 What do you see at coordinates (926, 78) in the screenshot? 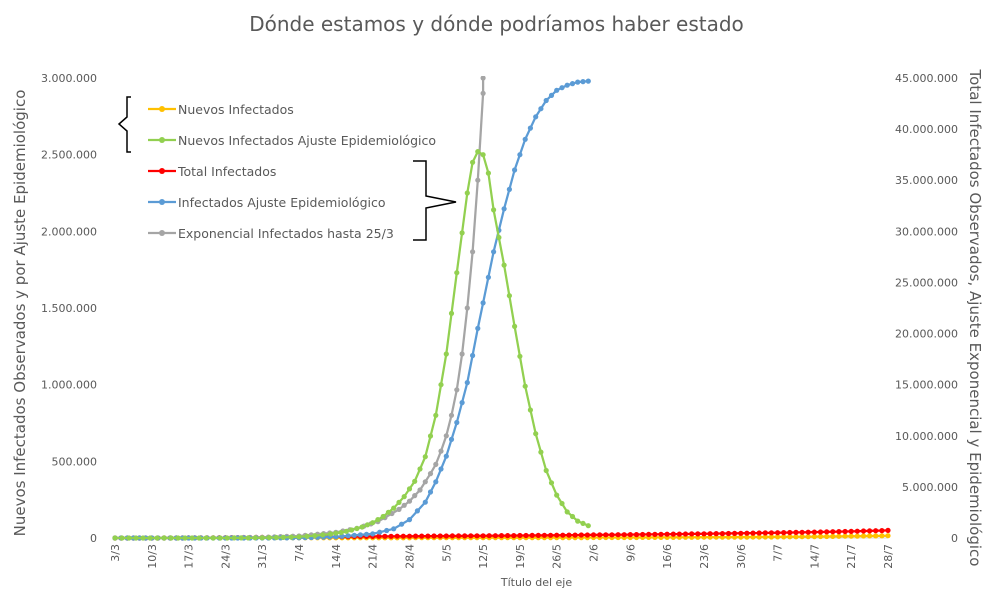
I see `y-right-tick-label: 45.000.000` at bounding box center [926, 78].